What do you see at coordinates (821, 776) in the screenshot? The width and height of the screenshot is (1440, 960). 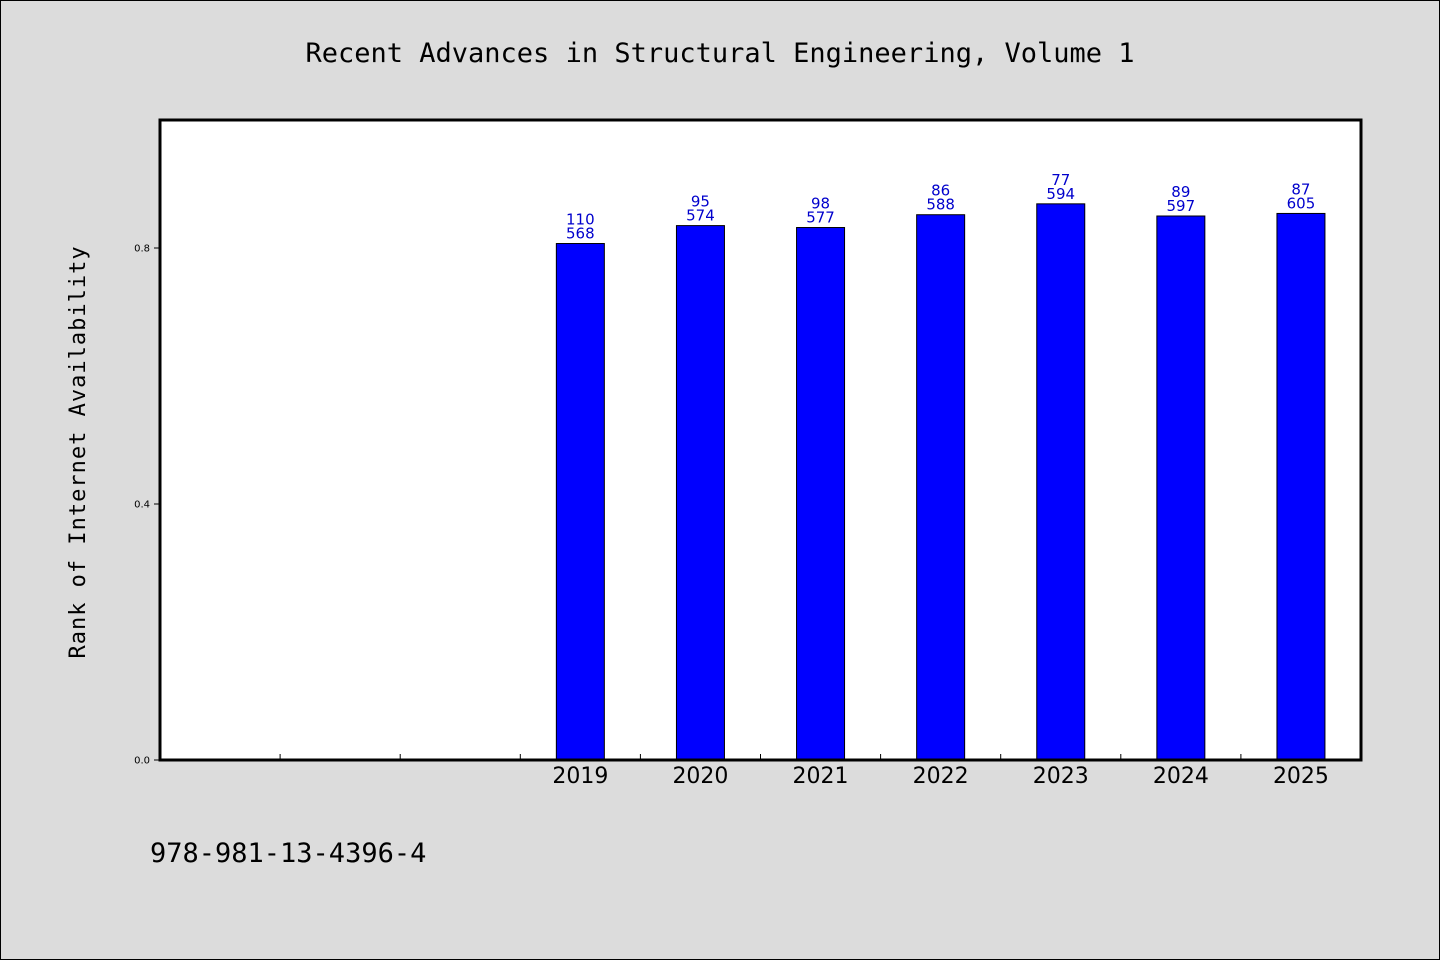 I see `x-tick-label: 2021` at bounding box center [821, 776].